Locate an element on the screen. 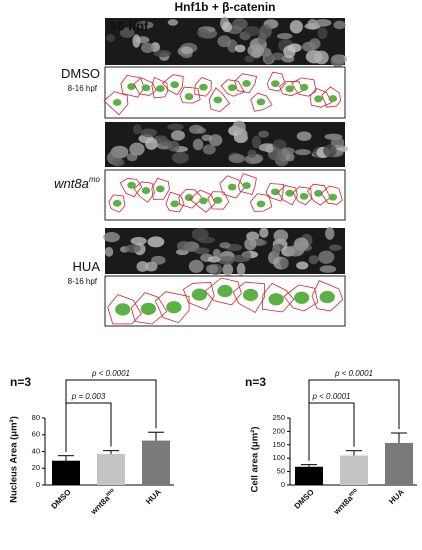  category-text: HUA is located at coordinates (396, 496).